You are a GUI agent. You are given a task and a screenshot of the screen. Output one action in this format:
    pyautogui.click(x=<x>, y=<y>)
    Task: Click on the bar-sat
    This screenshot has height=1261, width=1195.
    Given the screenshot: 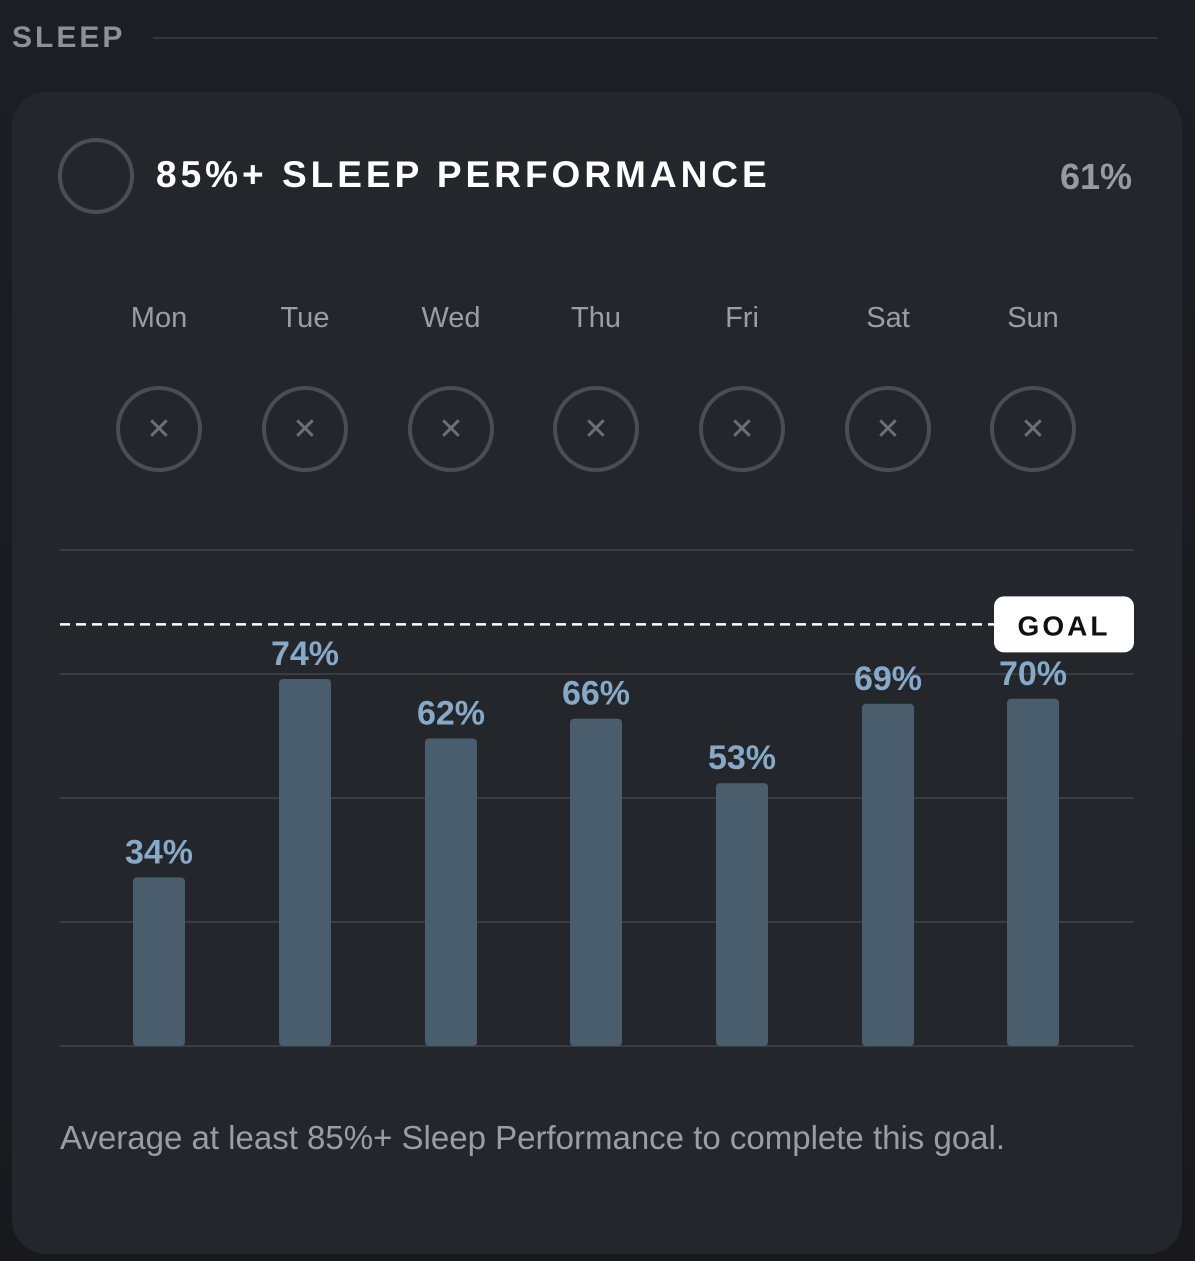 What is the action you would take?
    pyautogui.click(x=888, y=874)
    